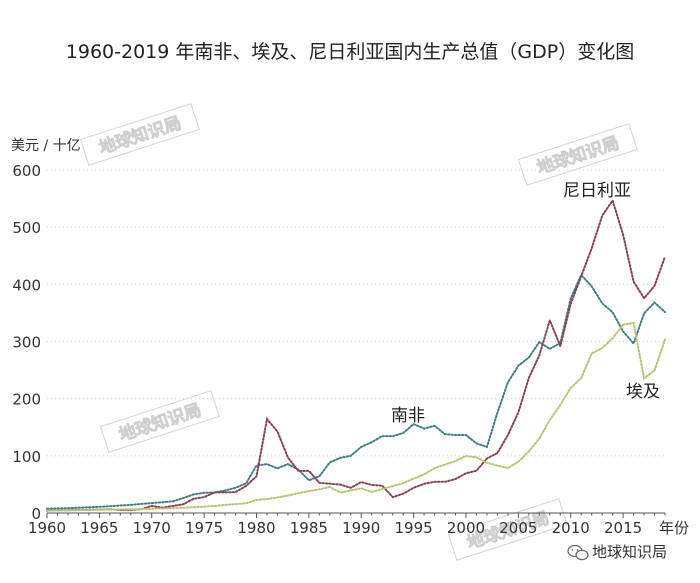  Describe the element at coordinates (36, 514) in the screenshot. I see `y-tick-label: 0` at that location.